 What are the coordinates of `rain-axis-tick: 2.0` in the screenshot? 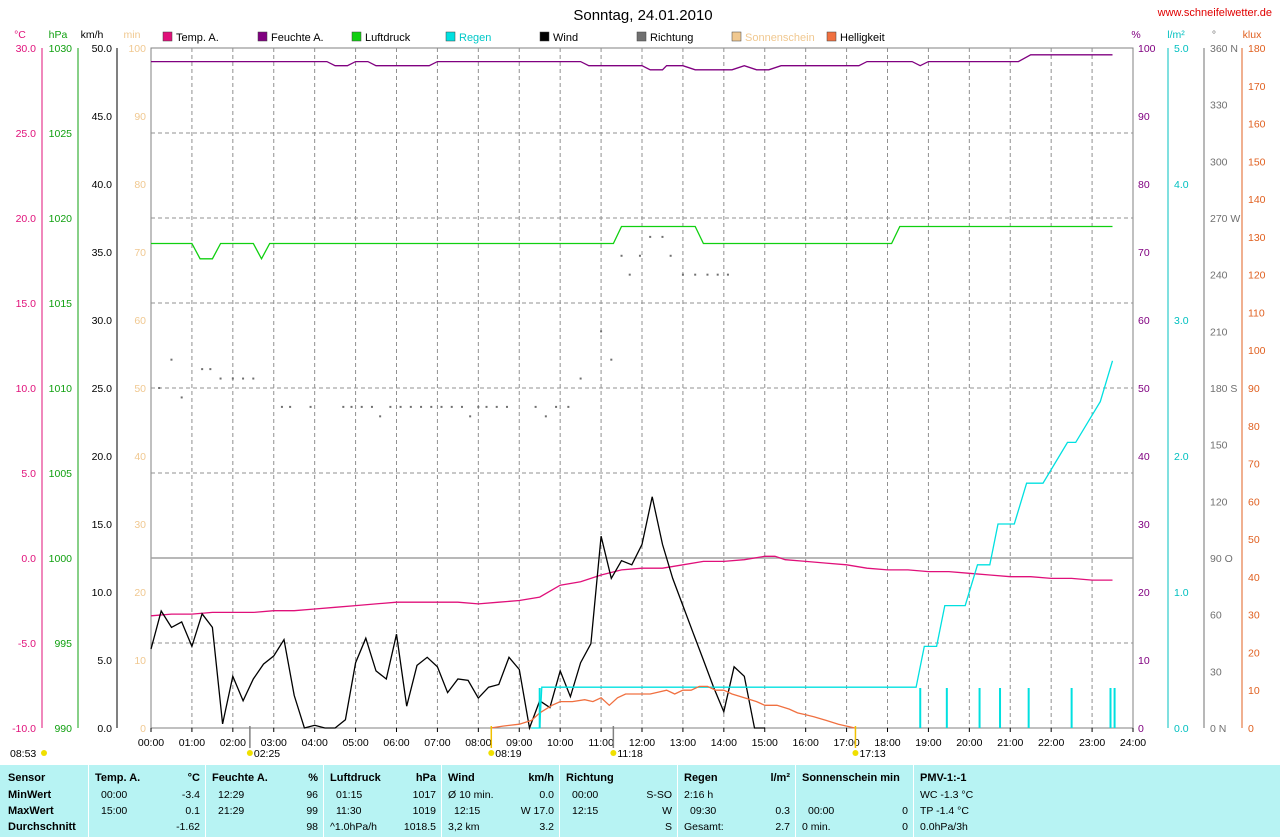 It's located at (1181, 457).